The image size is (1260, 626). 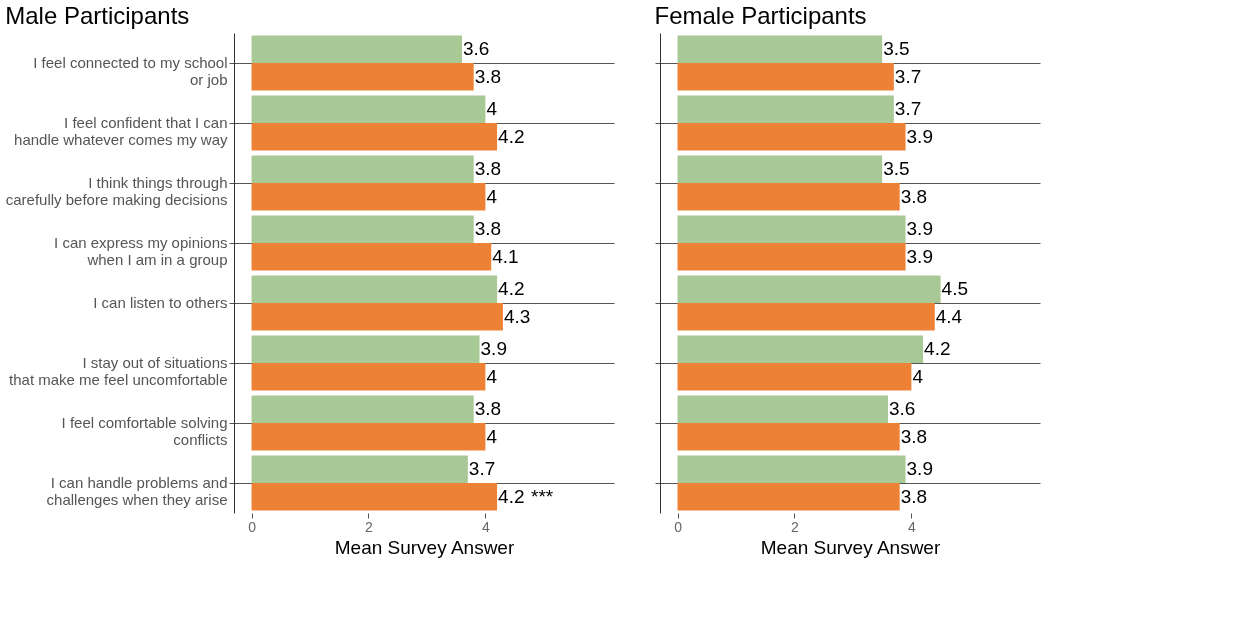 What do you see at coordinates (121, 131) in the screenshot?
I see `y-tick-label: I feel confident that I can handle whatever comes my way` at bounding box center [121, 131].